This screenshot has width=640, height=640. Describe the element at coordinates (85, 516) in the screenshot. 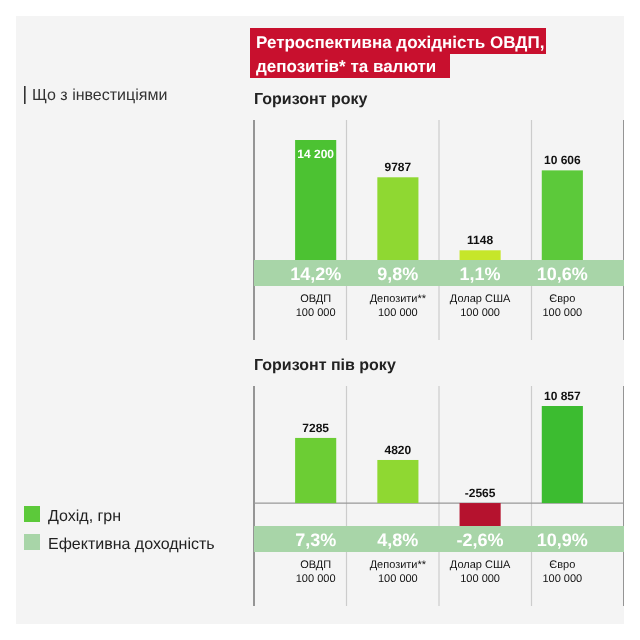

I see `legend-label: Дохід, грн` at that location.